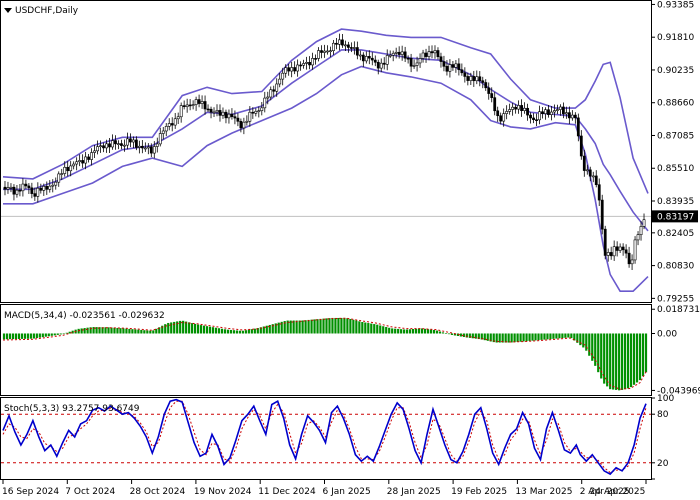 The width and height of the screenshot is (700, 500). What do you see at coordinates (347, 492) in the screenshot?
I see `x-tick-label: 6 Jan 2025` at bounding box center [347, 492].